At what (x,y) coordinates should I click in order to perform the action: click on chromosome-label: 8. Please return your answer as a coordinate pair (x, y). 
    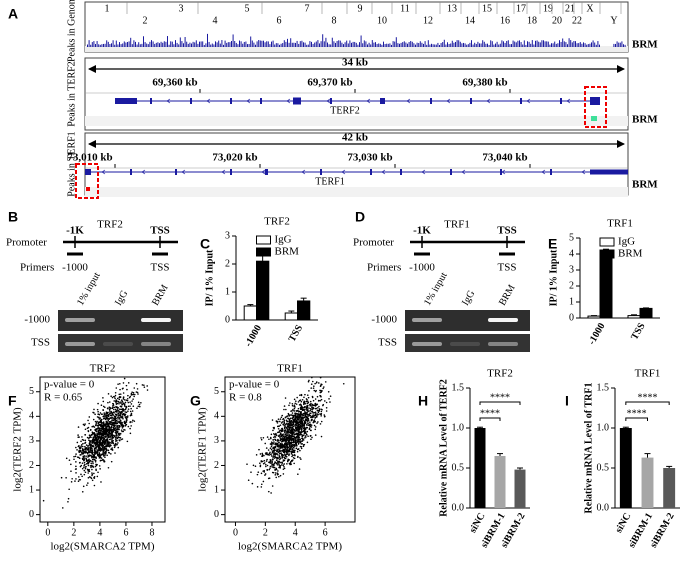
    Looking at the image, I should click on (334, 20).